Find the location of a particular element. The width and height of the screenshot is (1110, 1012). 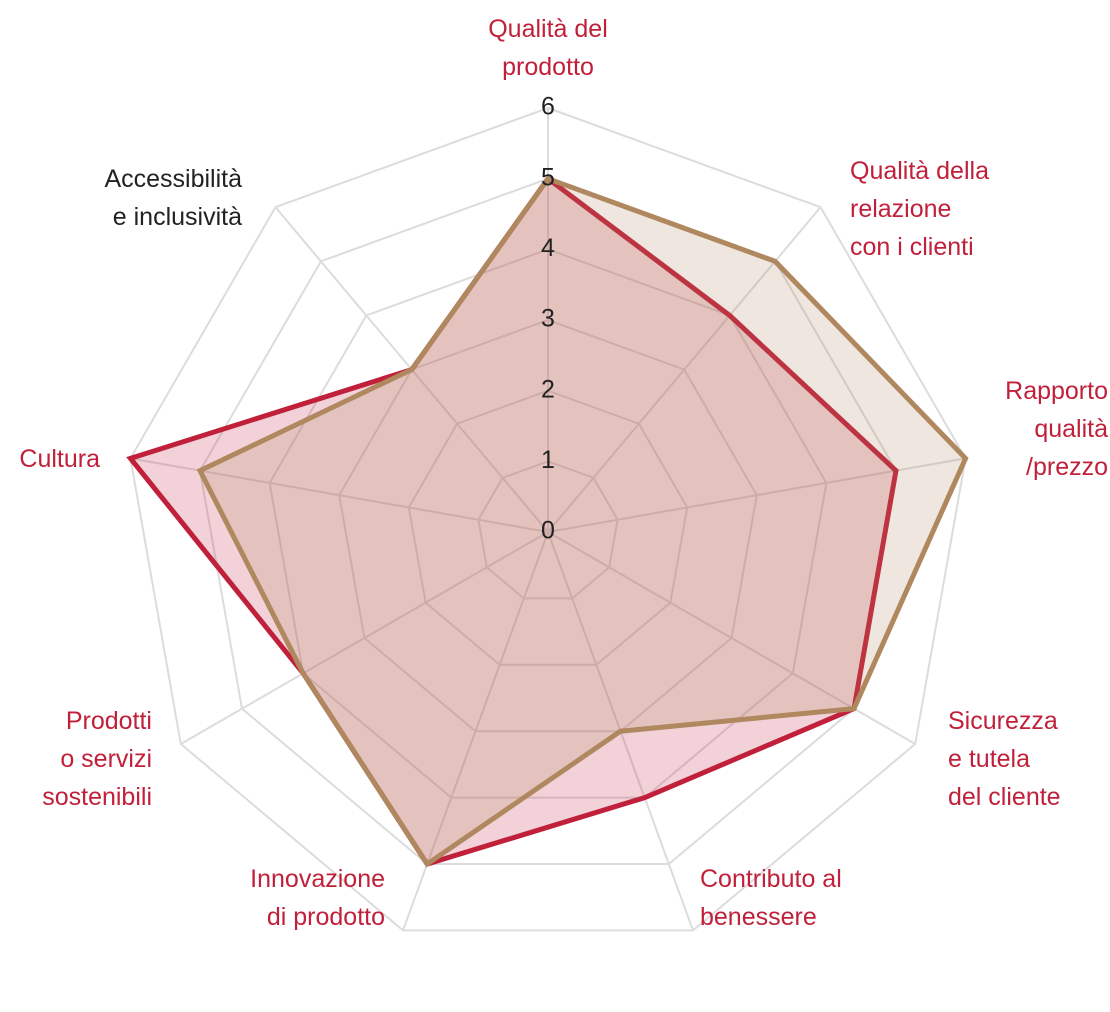

axis-label-line: Cultura is located at coordinates (59, 459).